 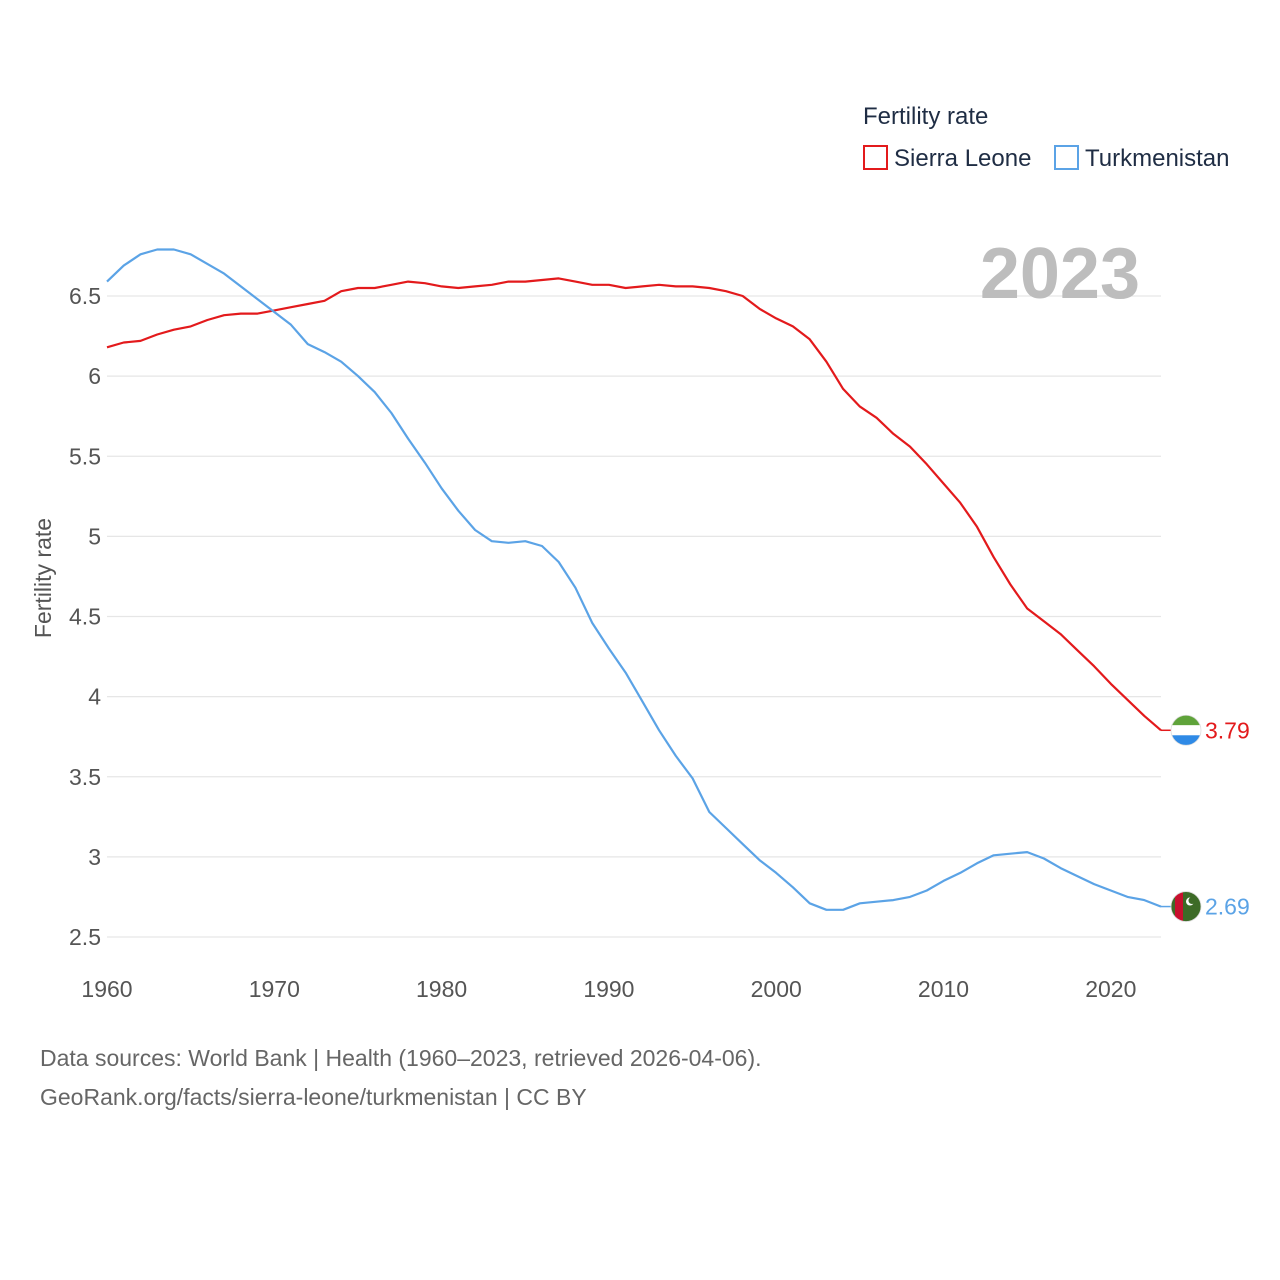 What do you see at coordinates (1060, 274) in the screenshot?
I see `year-label: 2023` at bounding box center [1060, 274].